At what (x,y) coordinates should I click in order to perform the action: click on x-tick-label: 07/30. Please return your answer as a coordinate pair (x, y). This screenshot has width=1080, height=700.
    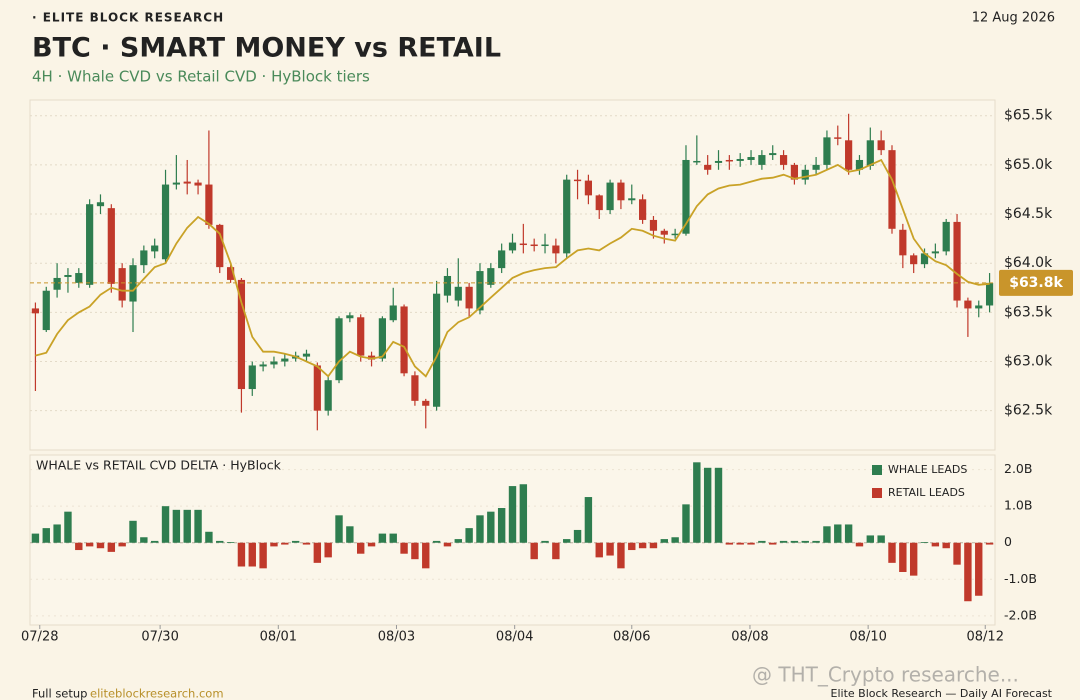
    Looking at the image, I should click on (159, 637).